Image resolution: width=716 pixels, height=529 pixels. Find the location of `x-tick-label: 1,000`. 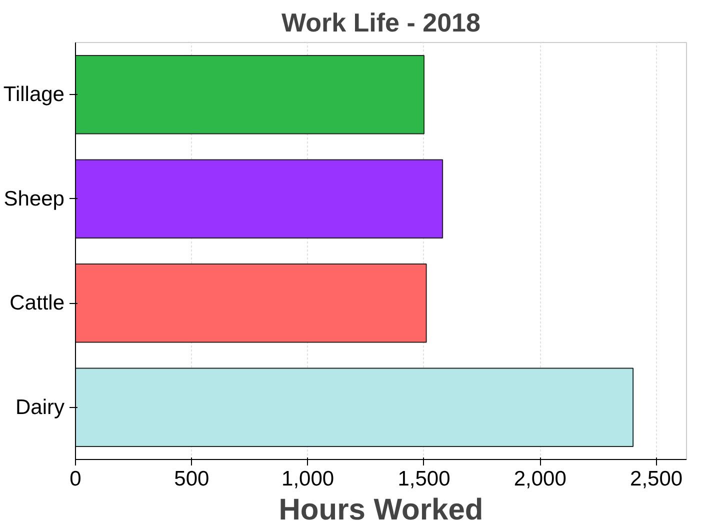

x-tick-label: 1,000 is located at coordinates (308, 479).